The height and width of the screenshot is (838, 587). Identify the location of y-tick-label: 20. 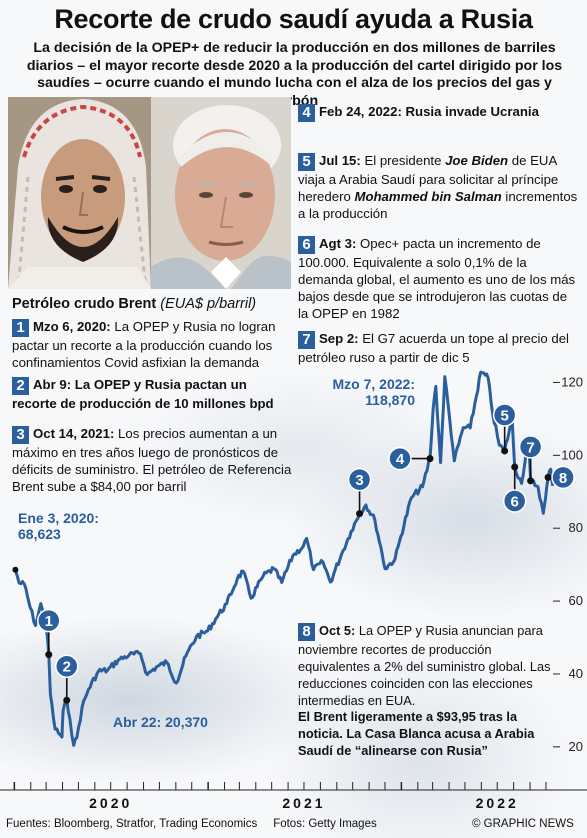
(576, 746).